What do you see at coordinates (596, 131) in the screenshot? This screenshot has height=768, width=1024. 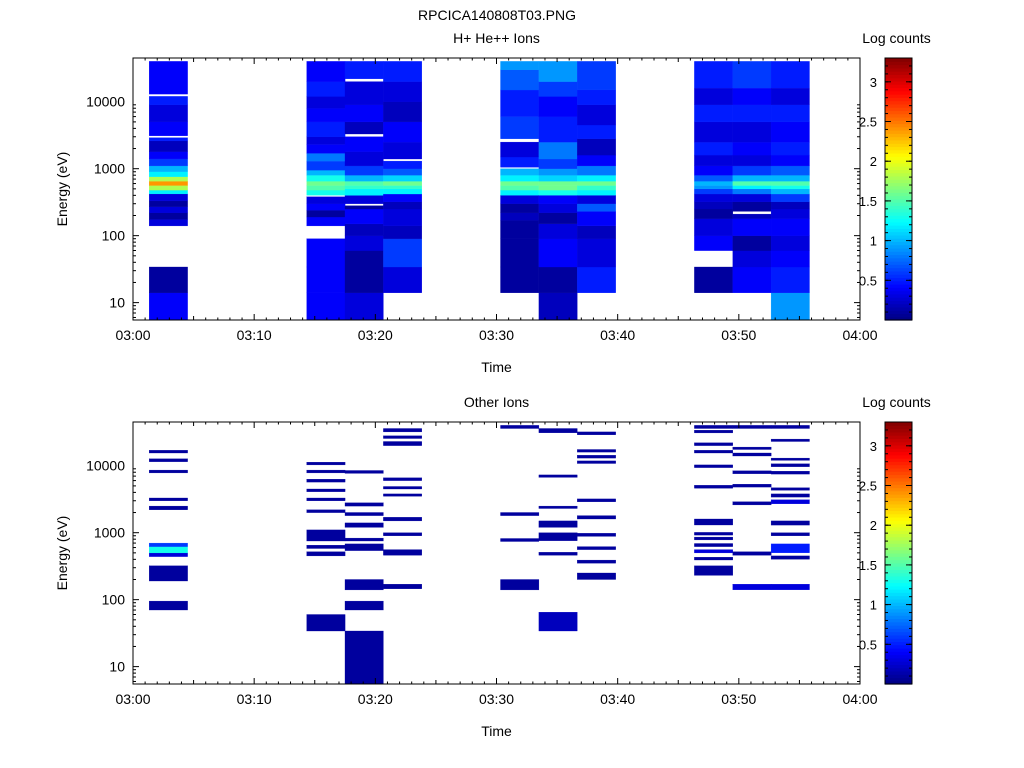 I see `cell-p0-c6-b13` at bounding box center [596, 131].